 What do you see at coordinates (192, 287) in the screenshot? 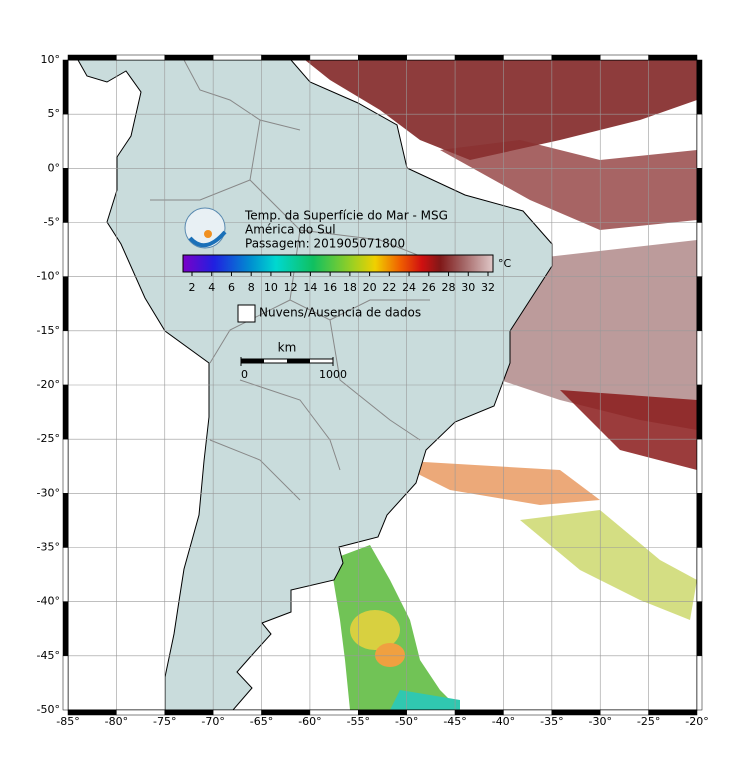
I see `colorbar-tick-label: 2` at bounding box center [192, 287].